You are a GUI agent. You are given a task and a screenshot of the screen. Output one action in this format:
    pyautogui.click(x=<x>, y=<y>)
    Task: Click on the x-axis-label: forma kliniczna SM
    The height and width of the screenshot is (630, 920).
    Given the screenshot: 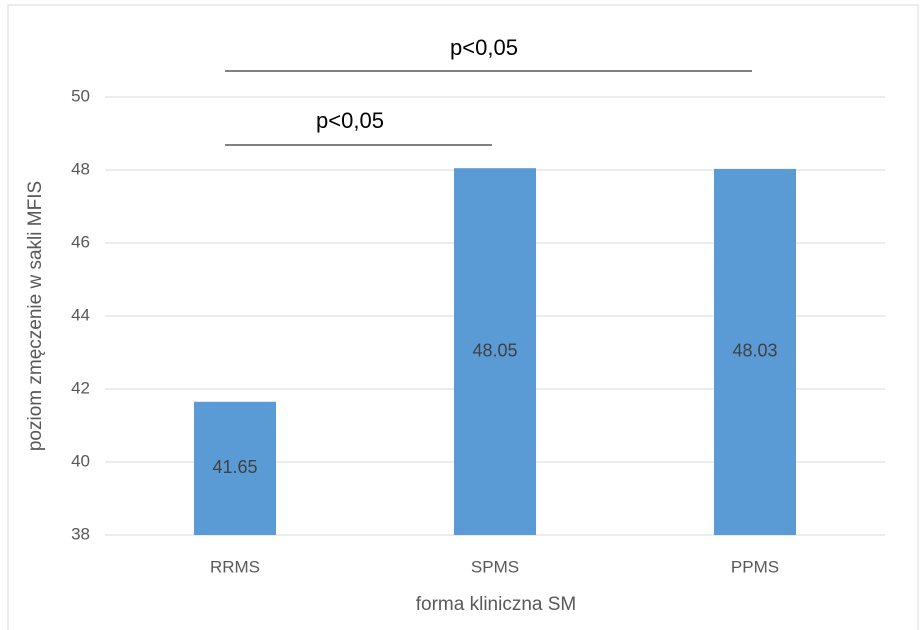 What is the action you would take?
    pyautogui.click(x=496, y=604)
    